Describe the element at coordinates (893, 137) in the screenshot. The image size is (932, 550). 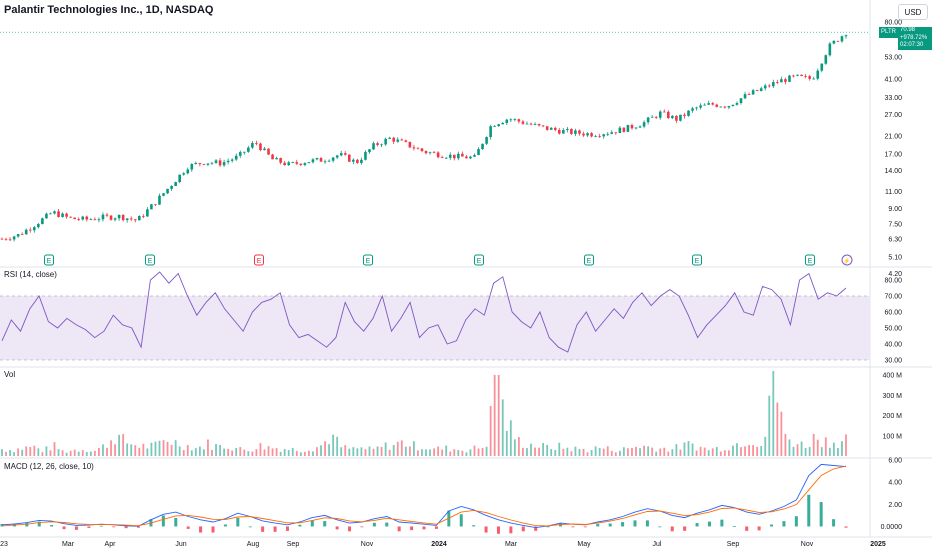
I see `price-axis-tick: 21.00` at that location.